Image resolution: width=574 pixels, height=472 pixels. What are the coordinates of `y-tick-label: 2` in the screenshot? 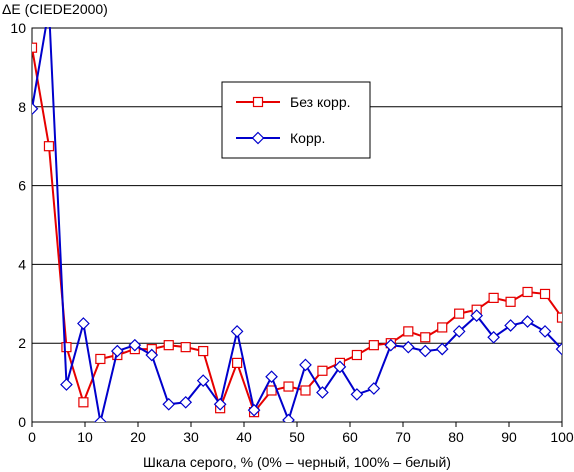 It's located at (22, 343).